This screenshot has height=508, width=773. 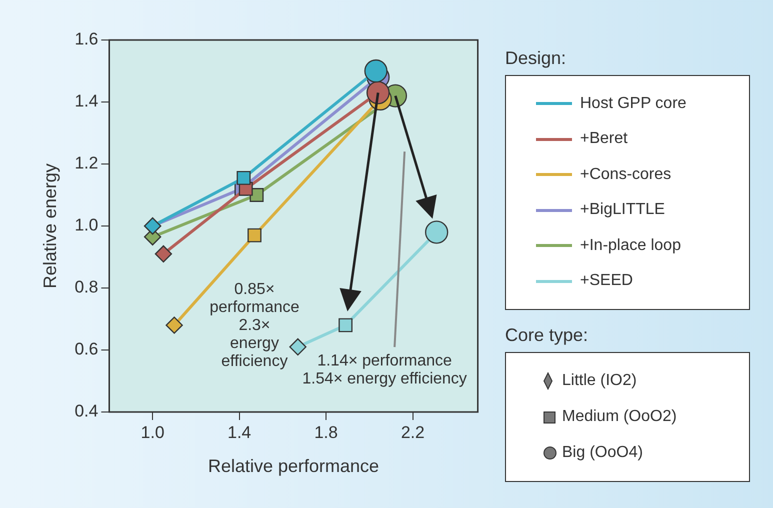 What do you see at coordinates (384, 370) in the screenshot?
I see `annotation: 1.14× performance 1.54× energy efficiency` at bounding box center [384, 370].